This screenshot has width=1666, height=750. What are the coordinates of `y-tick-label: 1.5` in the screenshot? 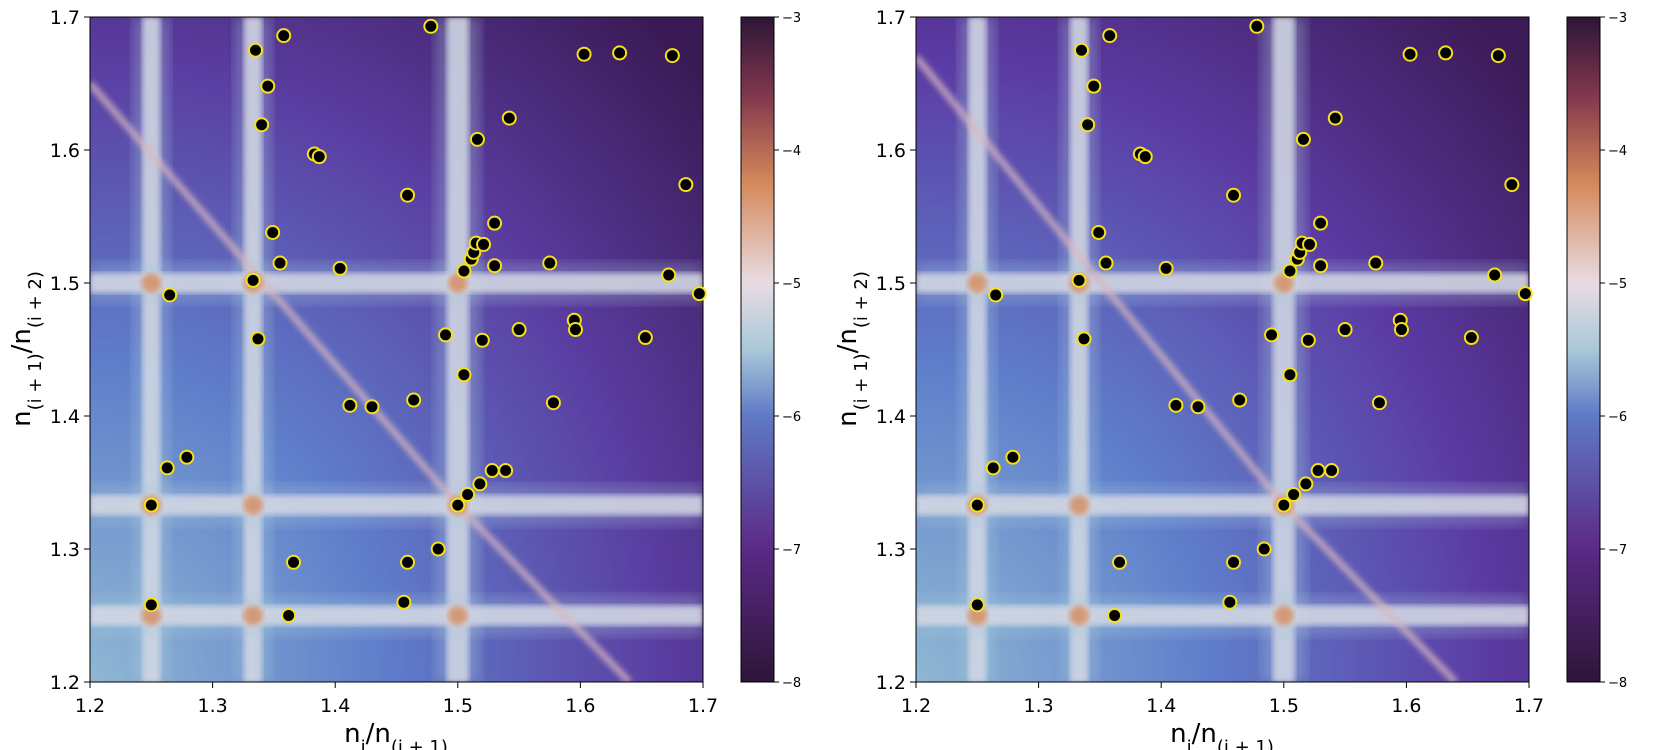 It's located at (891, 284).